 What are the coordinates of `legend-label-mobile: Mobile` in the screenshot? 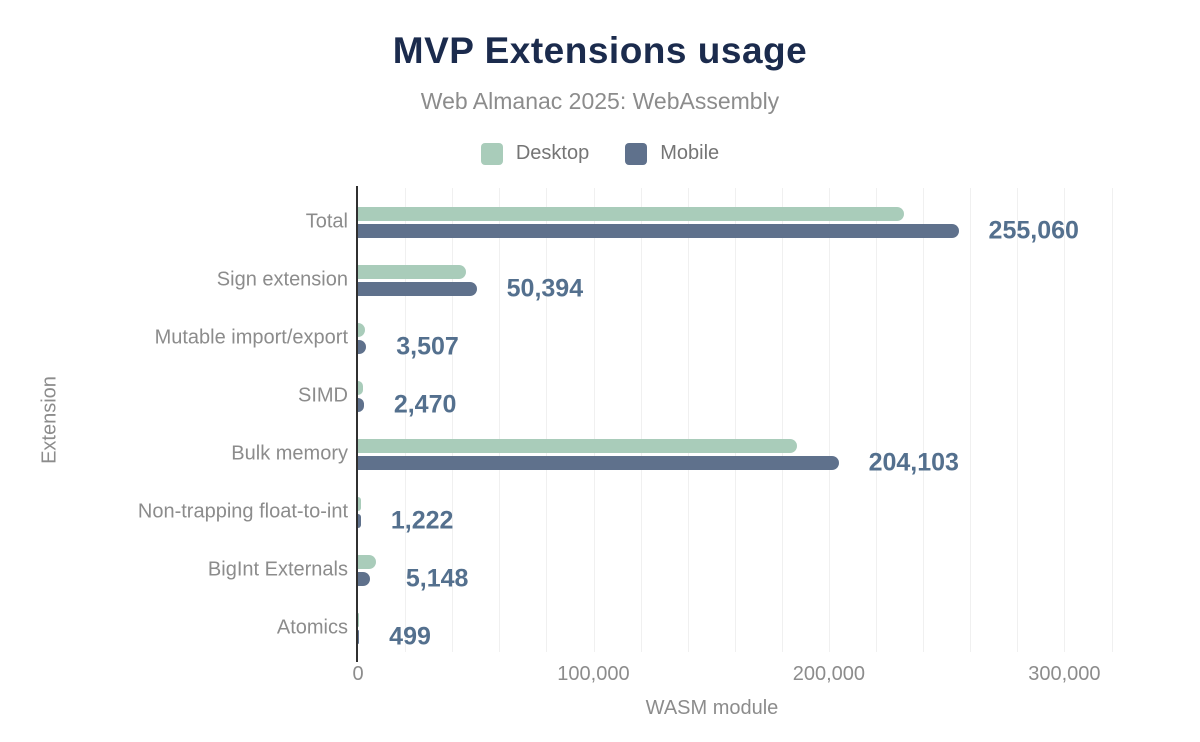 It's located at (690, 153).